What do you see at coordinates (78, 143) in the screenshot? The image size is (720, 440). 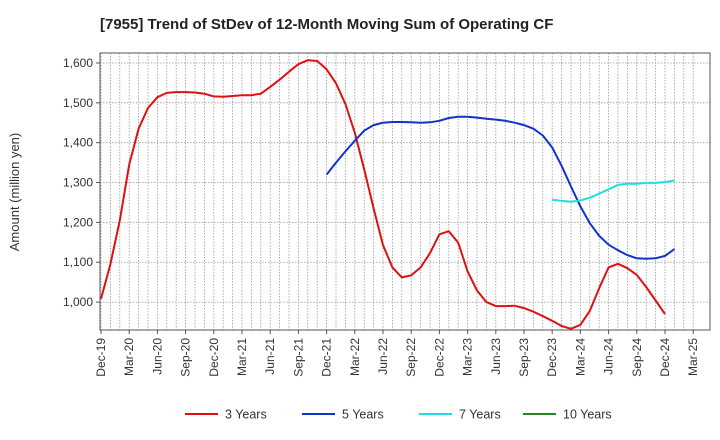 I see `y-tick-label: 1,400` at bounding box center [78, 143].